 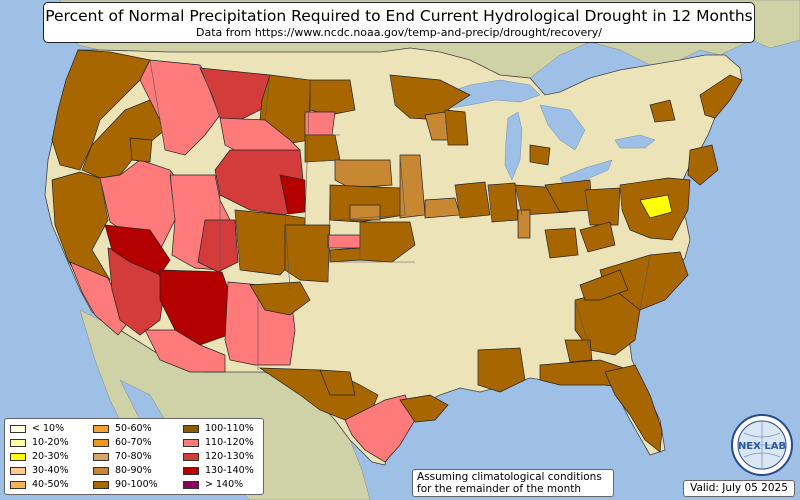 I want to click on region-dakota, so click(x=332, y=97).